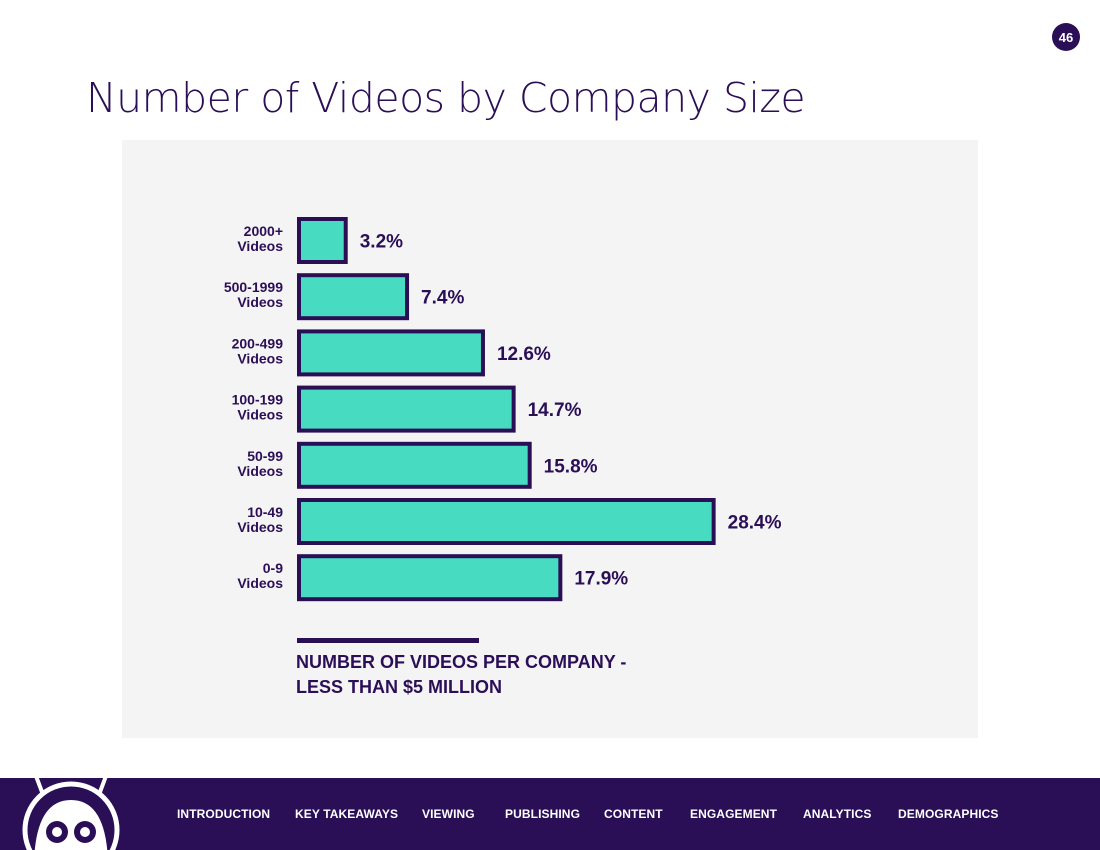 Image resolution: width=1100 pixels, height=850 pixels. Describe the element at coordinates (258, 343) in the screenshot. I see `category-label-2-line-0: 200-499` at that location.